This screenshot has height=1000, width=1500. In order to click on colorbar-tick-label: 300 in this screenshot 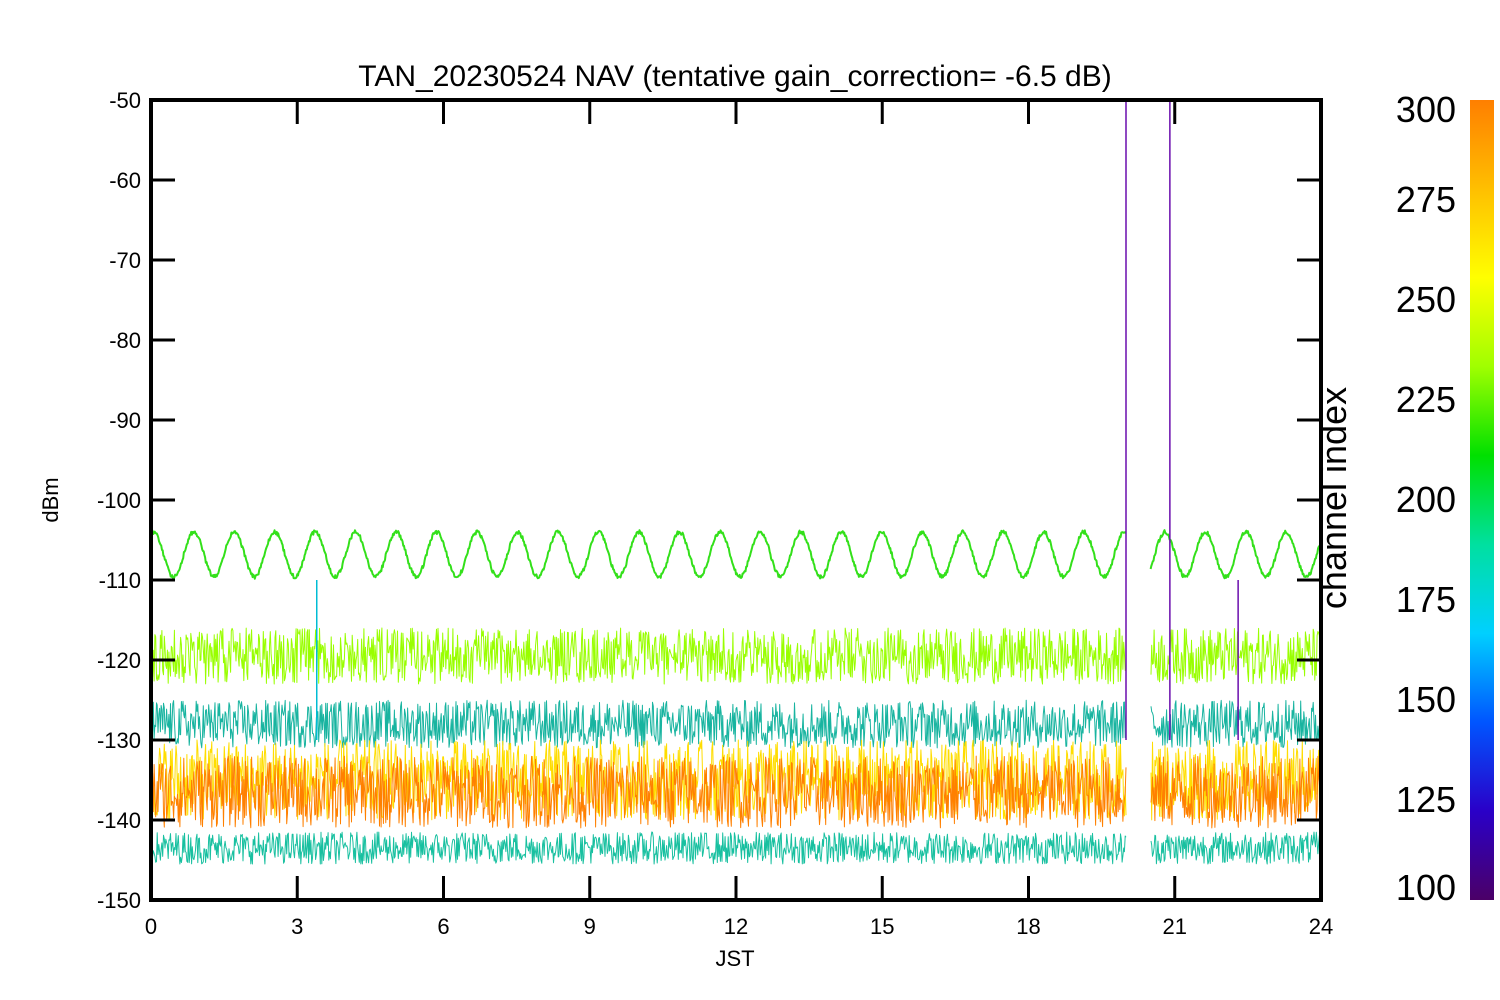, I will do `click(1426, 109)`.